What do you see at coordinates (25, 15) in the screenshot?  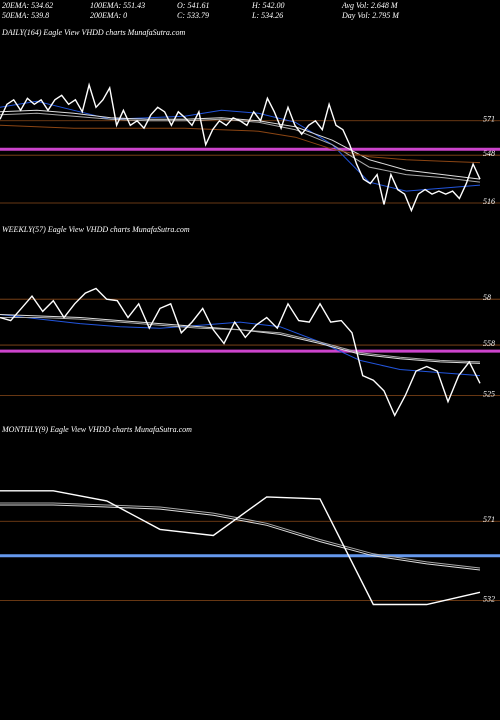 I see `header-stat: 50EMA: 539.8` at bounding box center [25, 15].